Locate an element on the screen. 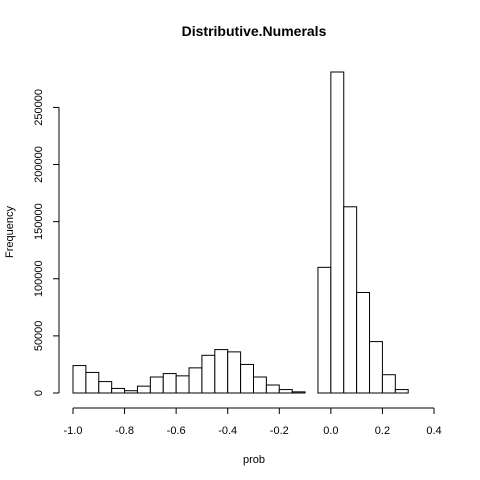  y-tick-label: 250000 is located at coordinates (39, 107).